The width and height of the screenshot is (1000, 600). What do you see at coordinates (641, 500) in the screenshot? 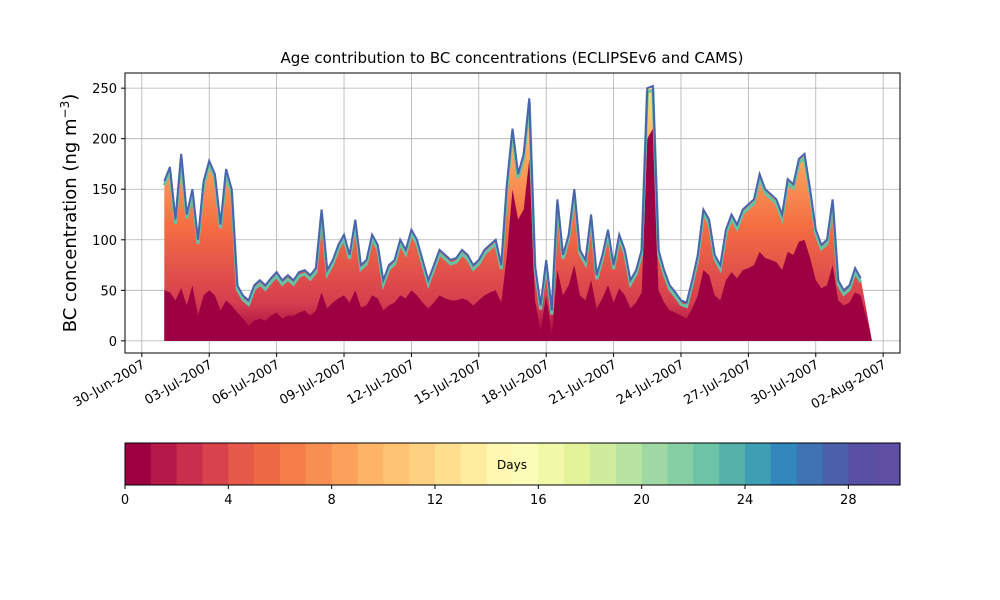
I see `colorbar-tick-label: 20` at bounding box center [641, 500].